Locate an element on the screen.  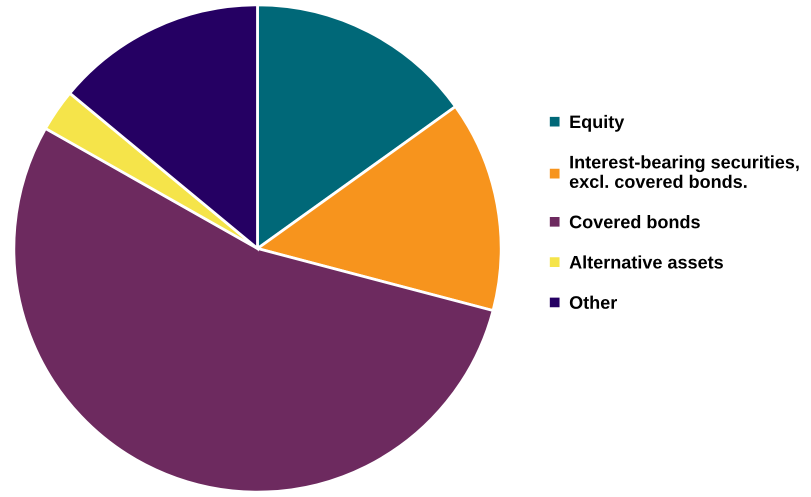
legend-label: Covered bonds is located at coordinates (635, 221).